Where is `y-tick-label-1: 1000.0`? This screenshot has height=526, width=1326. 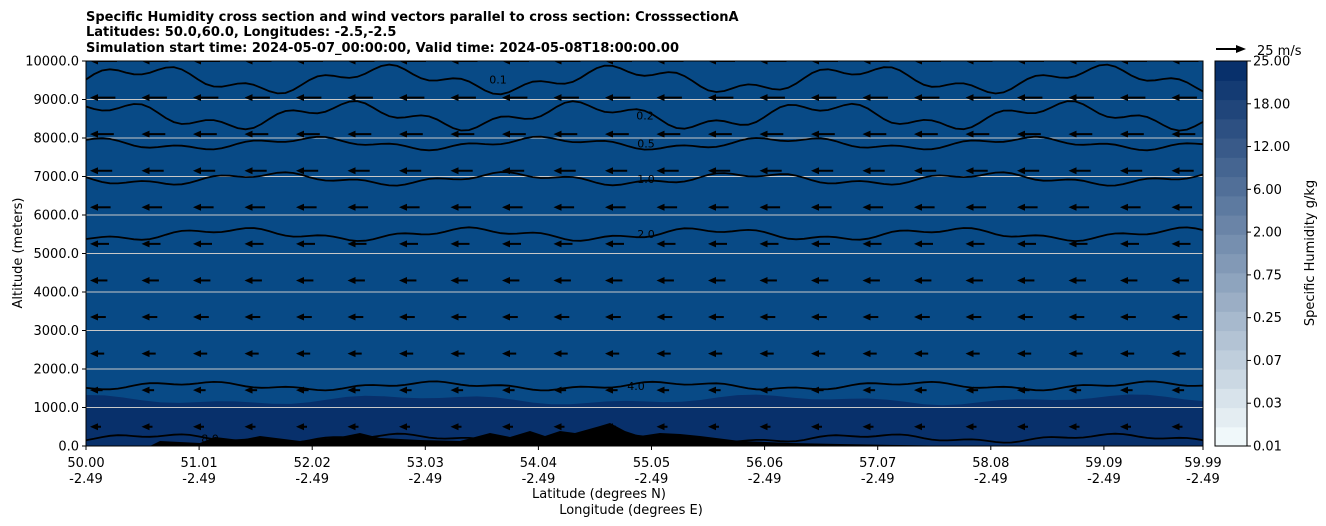 y-tick-label-1: 1000.0 is located at coordinates (57, 408).